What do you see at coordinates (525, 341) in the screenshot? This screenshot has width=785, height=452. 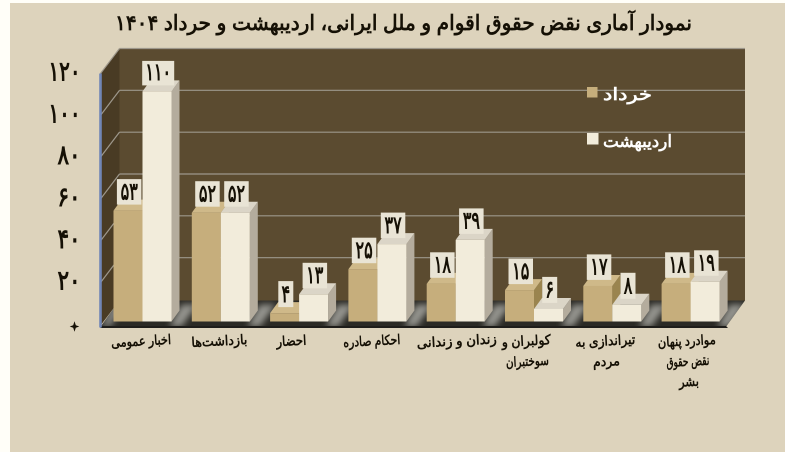 I see `svg-text: کولبران و` at bounding box center [525, 341].